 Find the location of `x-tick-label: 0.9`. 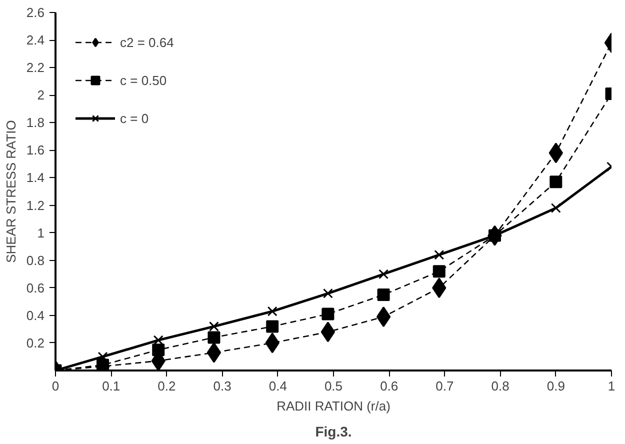

x-tick-label: 0.9 is located at coordinates (555, 386).